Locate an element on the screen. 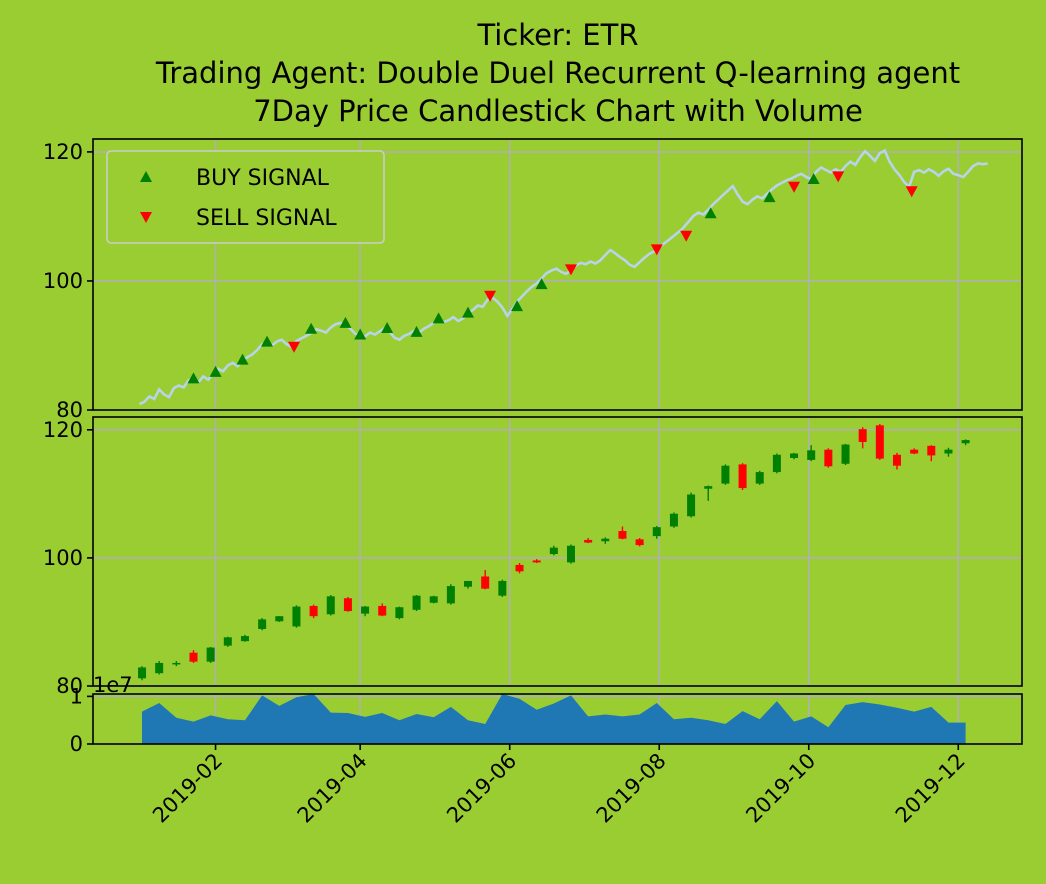  volume-ytick-label: 1 is located at coordinates (76, 696).